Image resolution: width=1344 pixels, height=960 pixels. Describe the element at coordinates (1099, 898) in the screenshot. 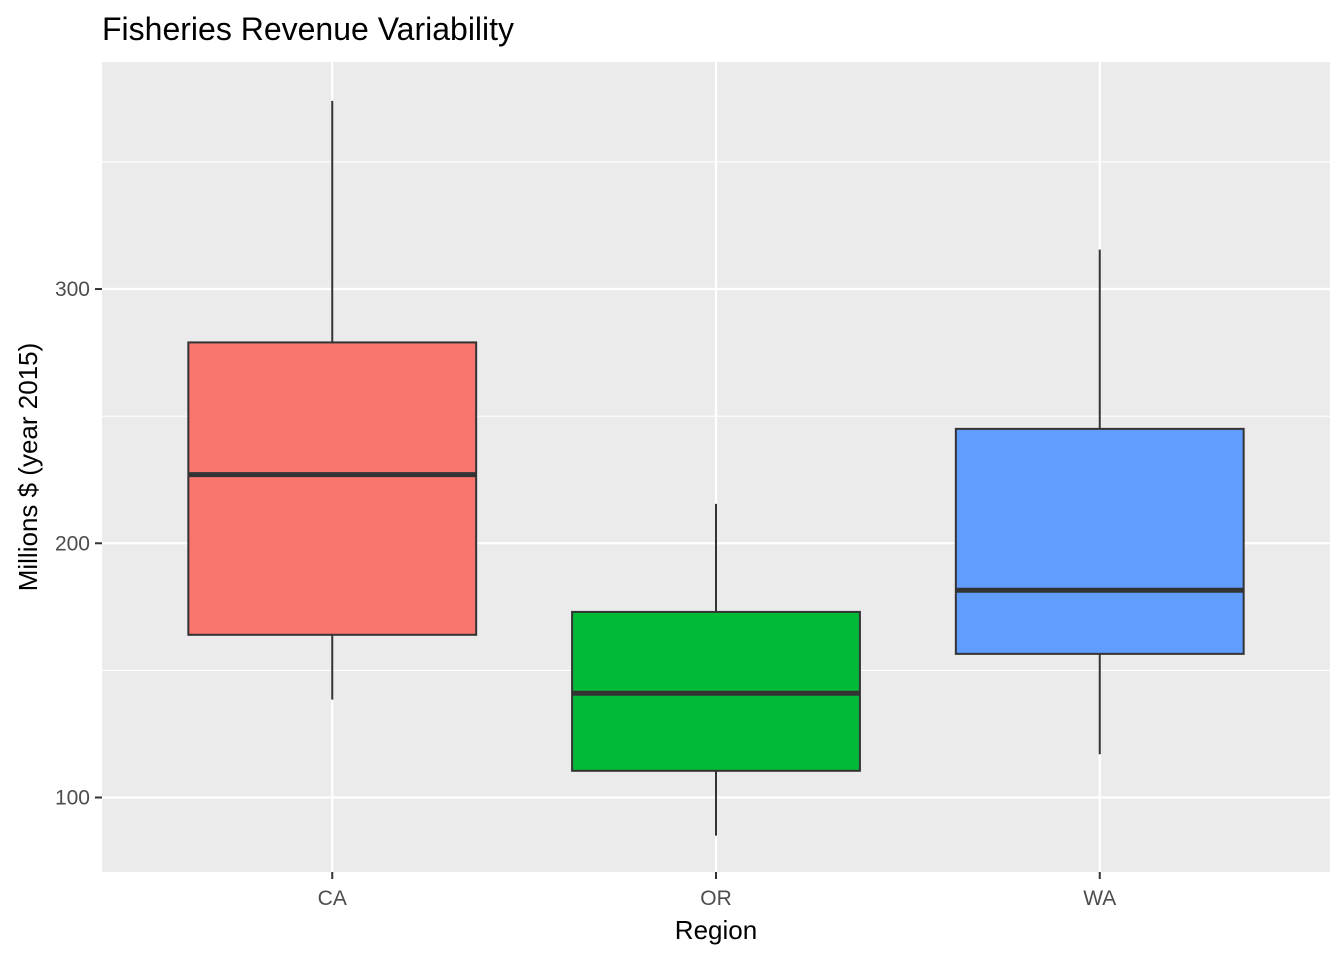

I see `x-tick-label: WA` at that location.